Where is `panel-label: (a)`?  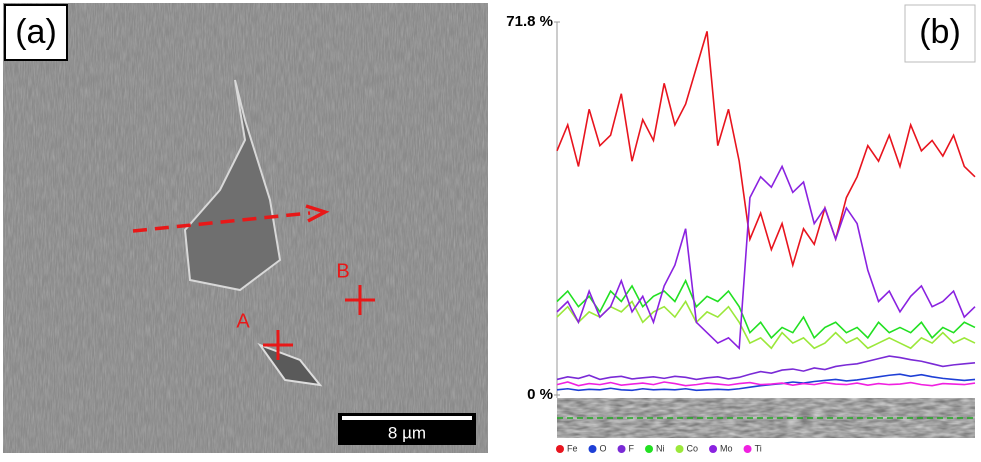 panel-label: (a) is located at coordinates (36, 32).